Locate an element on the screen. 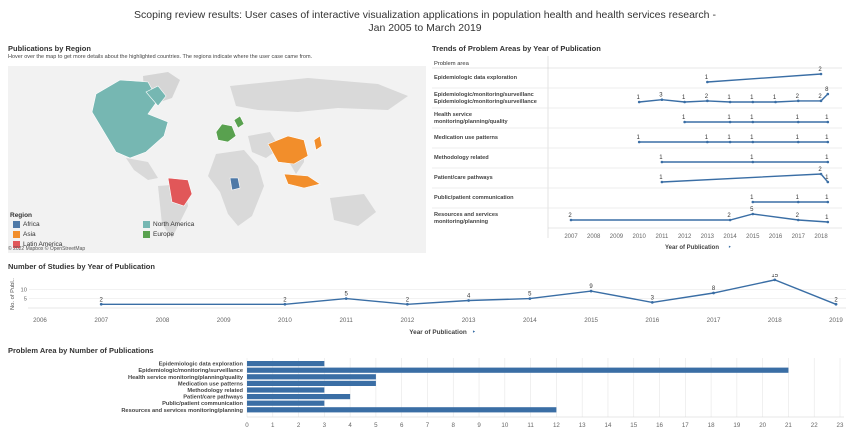  trends-x-tick: 2017 is located at coordinates (799, 237).